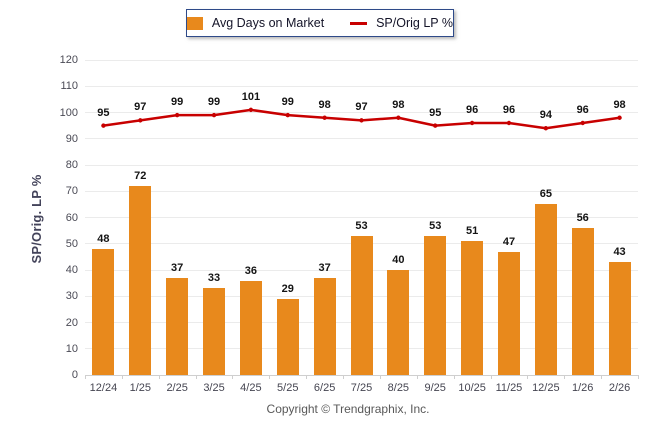 The image size is (646, 434). I want to click on x-tick-label: 9/25, so click(435, 388).